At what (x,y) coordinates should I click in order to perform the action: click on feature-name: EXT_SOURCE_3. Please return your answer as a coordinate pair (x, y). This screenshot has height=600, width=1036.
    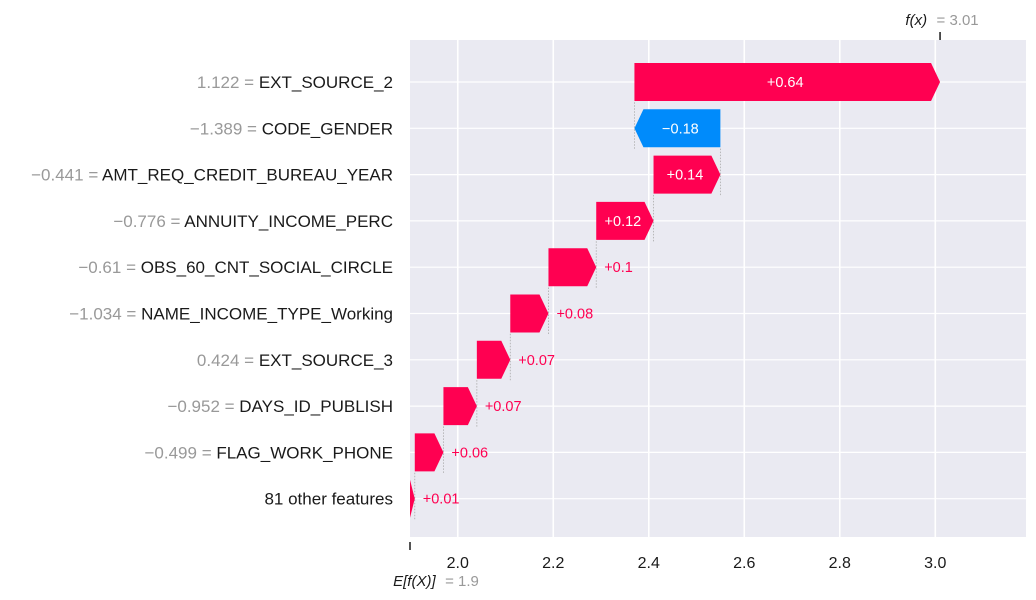
    Looking at the image, I should click on (326, 360).